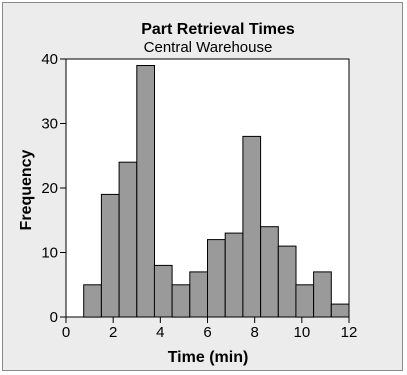 Image resolution: width=407 pixels, height=375 pixels. I want to click on x-tick-label: 4, so click(160, 332).